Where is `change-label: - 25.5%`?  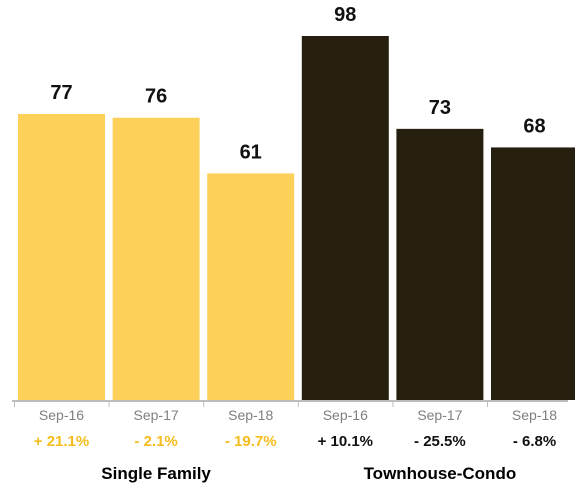 change-label: - 25.5% is located at coordinates (440, 441).